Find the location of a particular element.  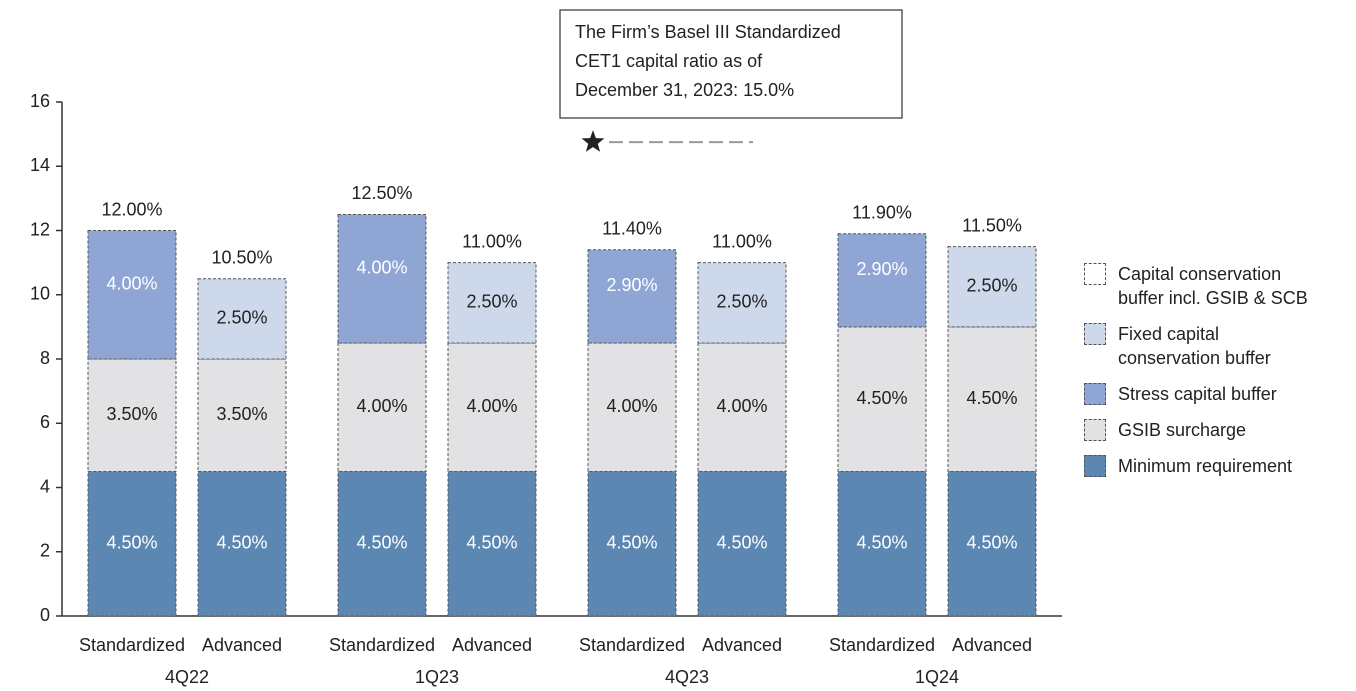

legend-item: Stress capital buffer is located at coordinates (1218, 394).